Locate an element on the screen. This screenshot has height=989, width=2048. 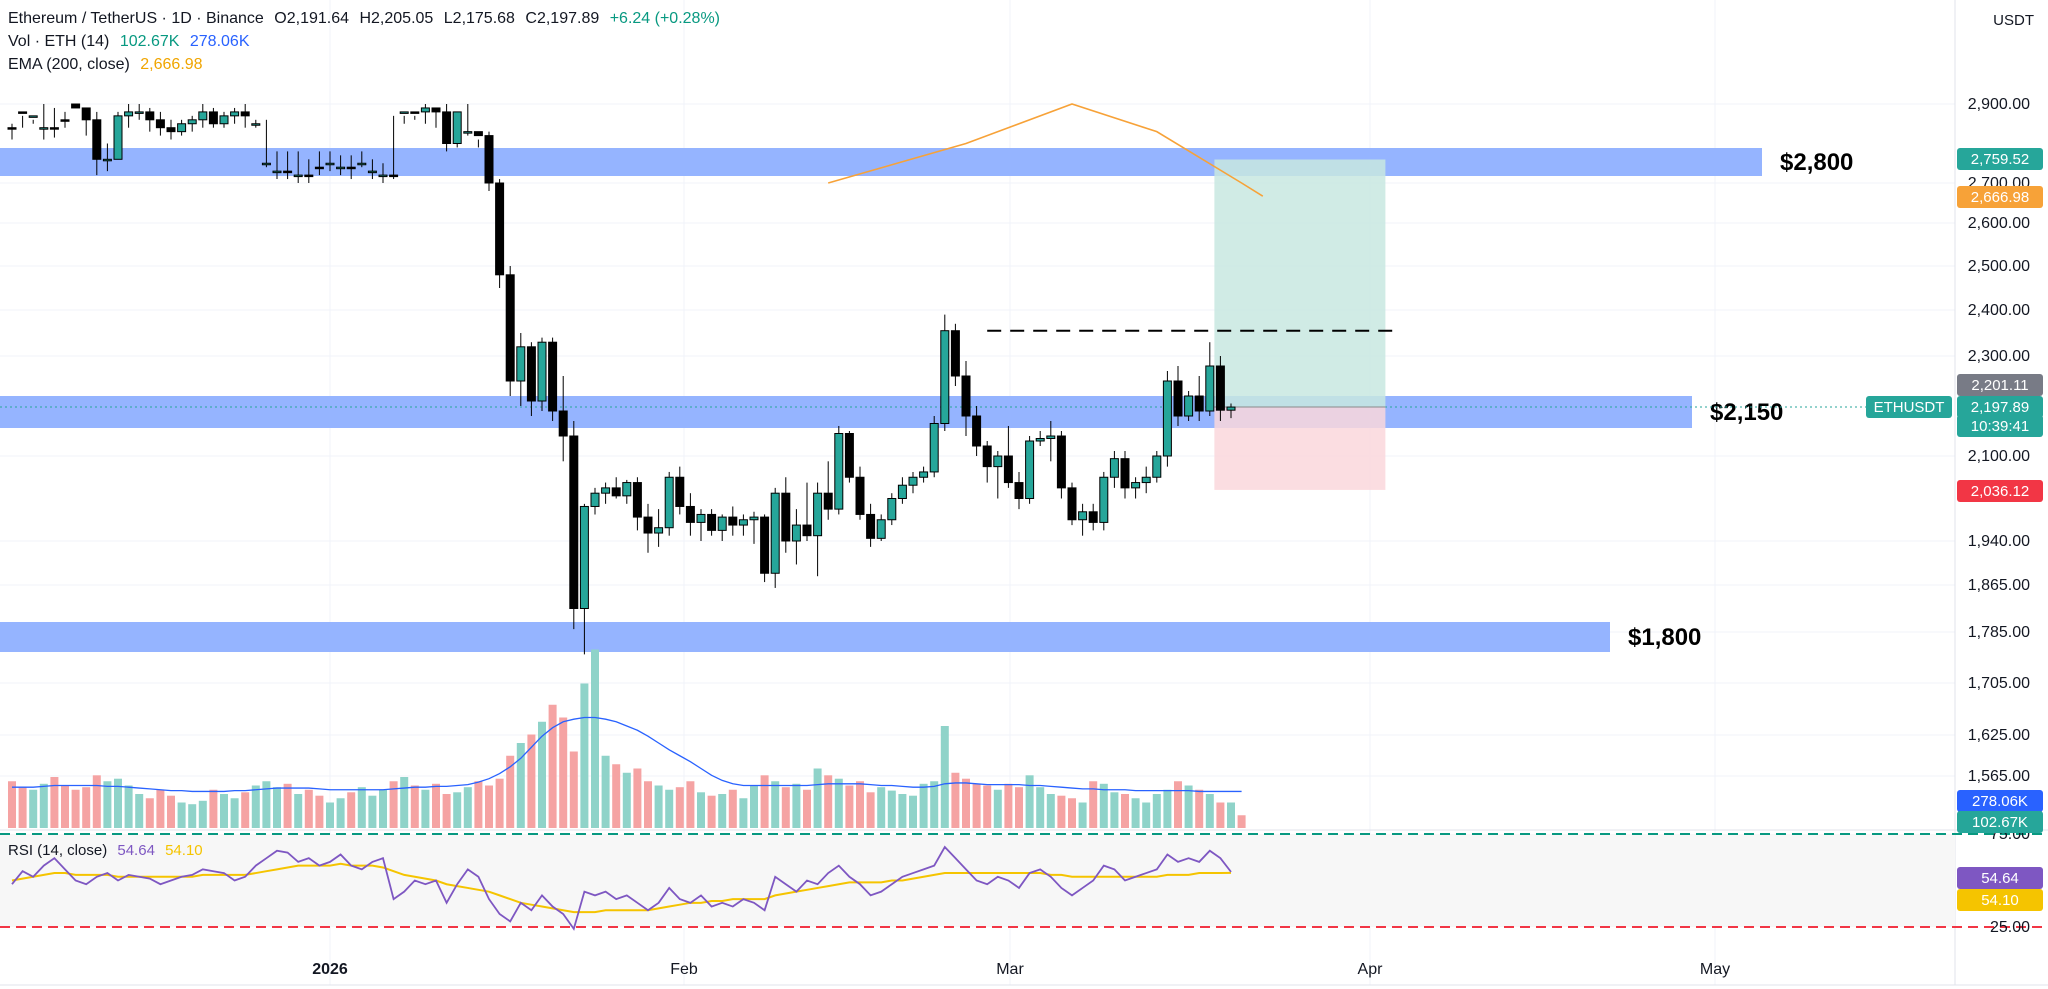
volume-value: 102.67K is located at coordinates (149, 41).